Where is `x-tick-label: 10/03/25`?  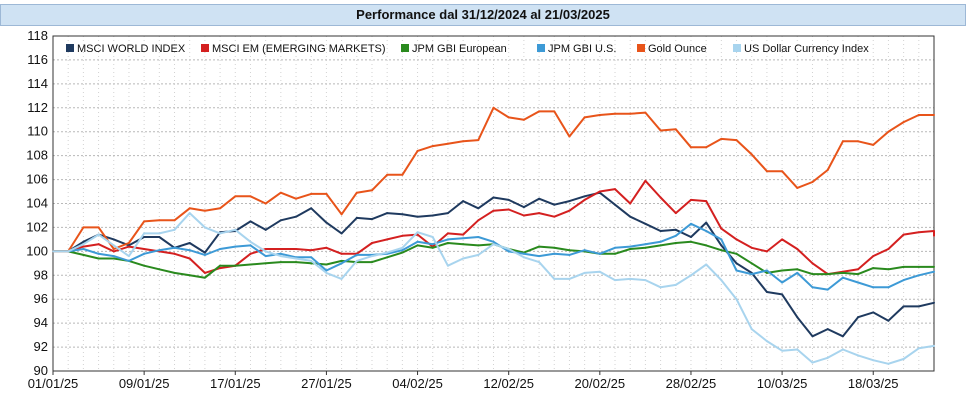
x-tick-label: 10/03/25 is located at coordinates (782, 383).